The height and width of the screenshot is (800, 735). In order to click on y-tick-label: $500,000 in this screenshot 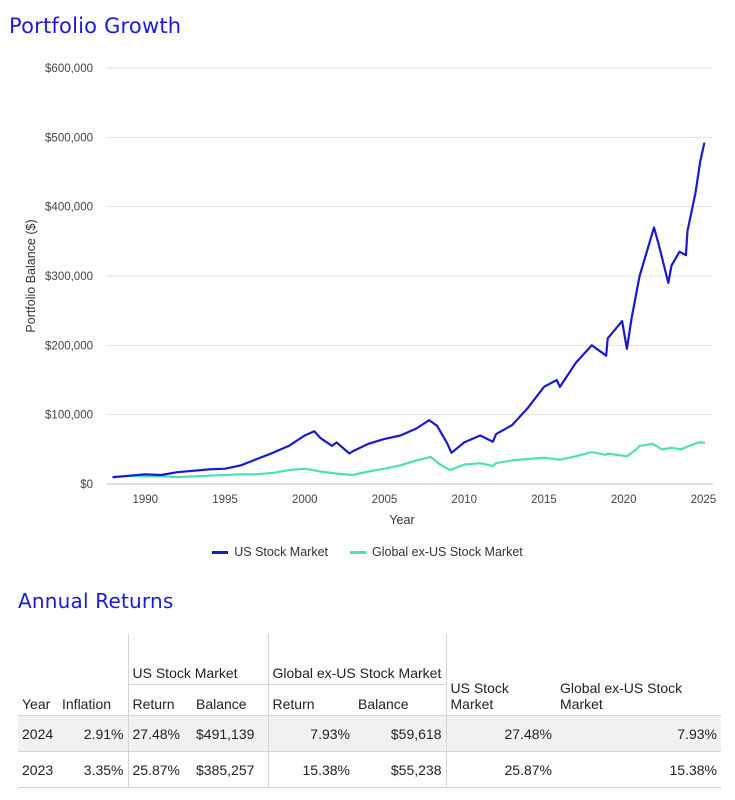, I will do `click(69, 138)`.